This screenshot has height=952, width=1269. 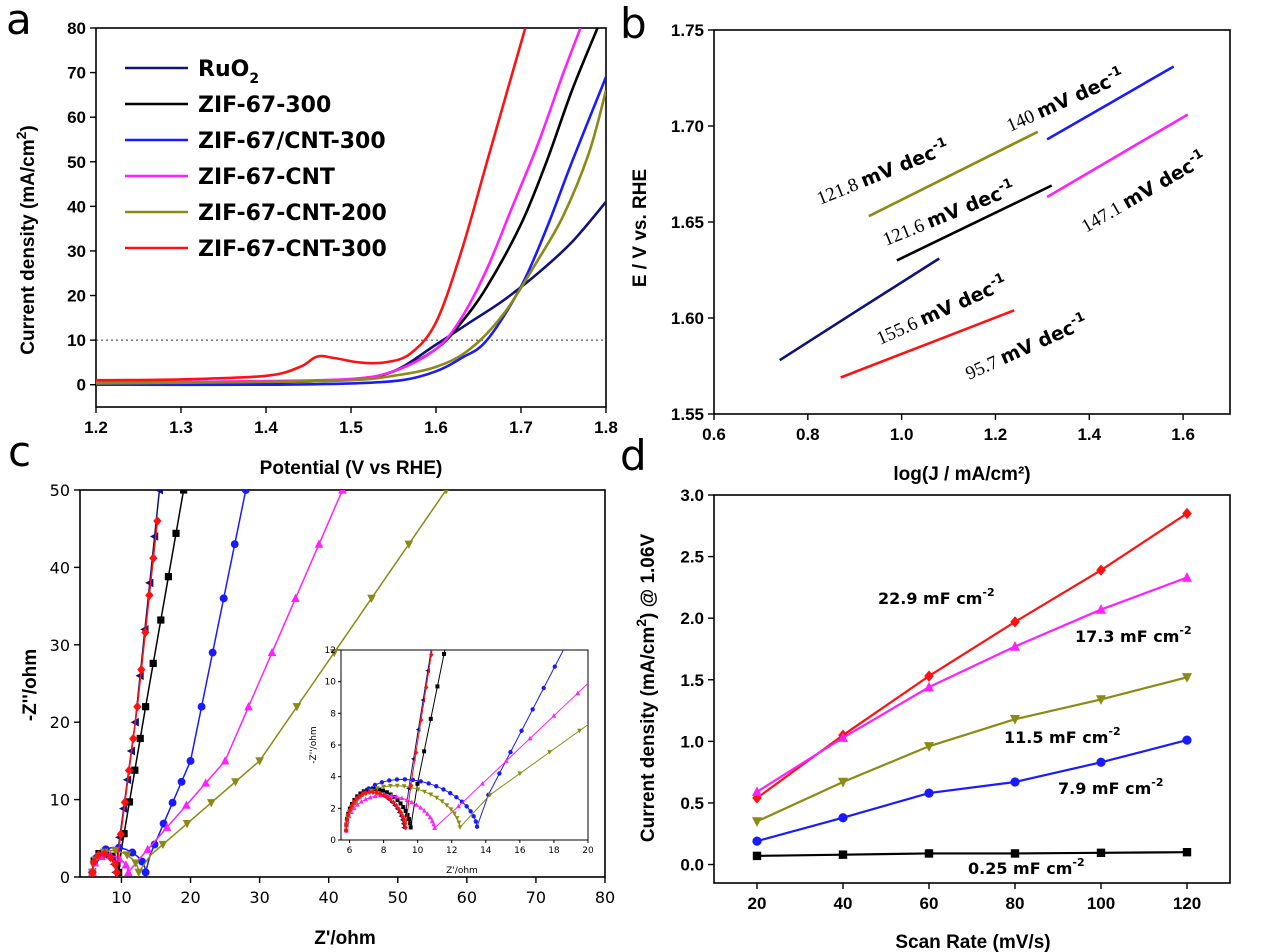 I want to click on panel-b-xtick-label: 1.4, so click(x=1089, y=434).